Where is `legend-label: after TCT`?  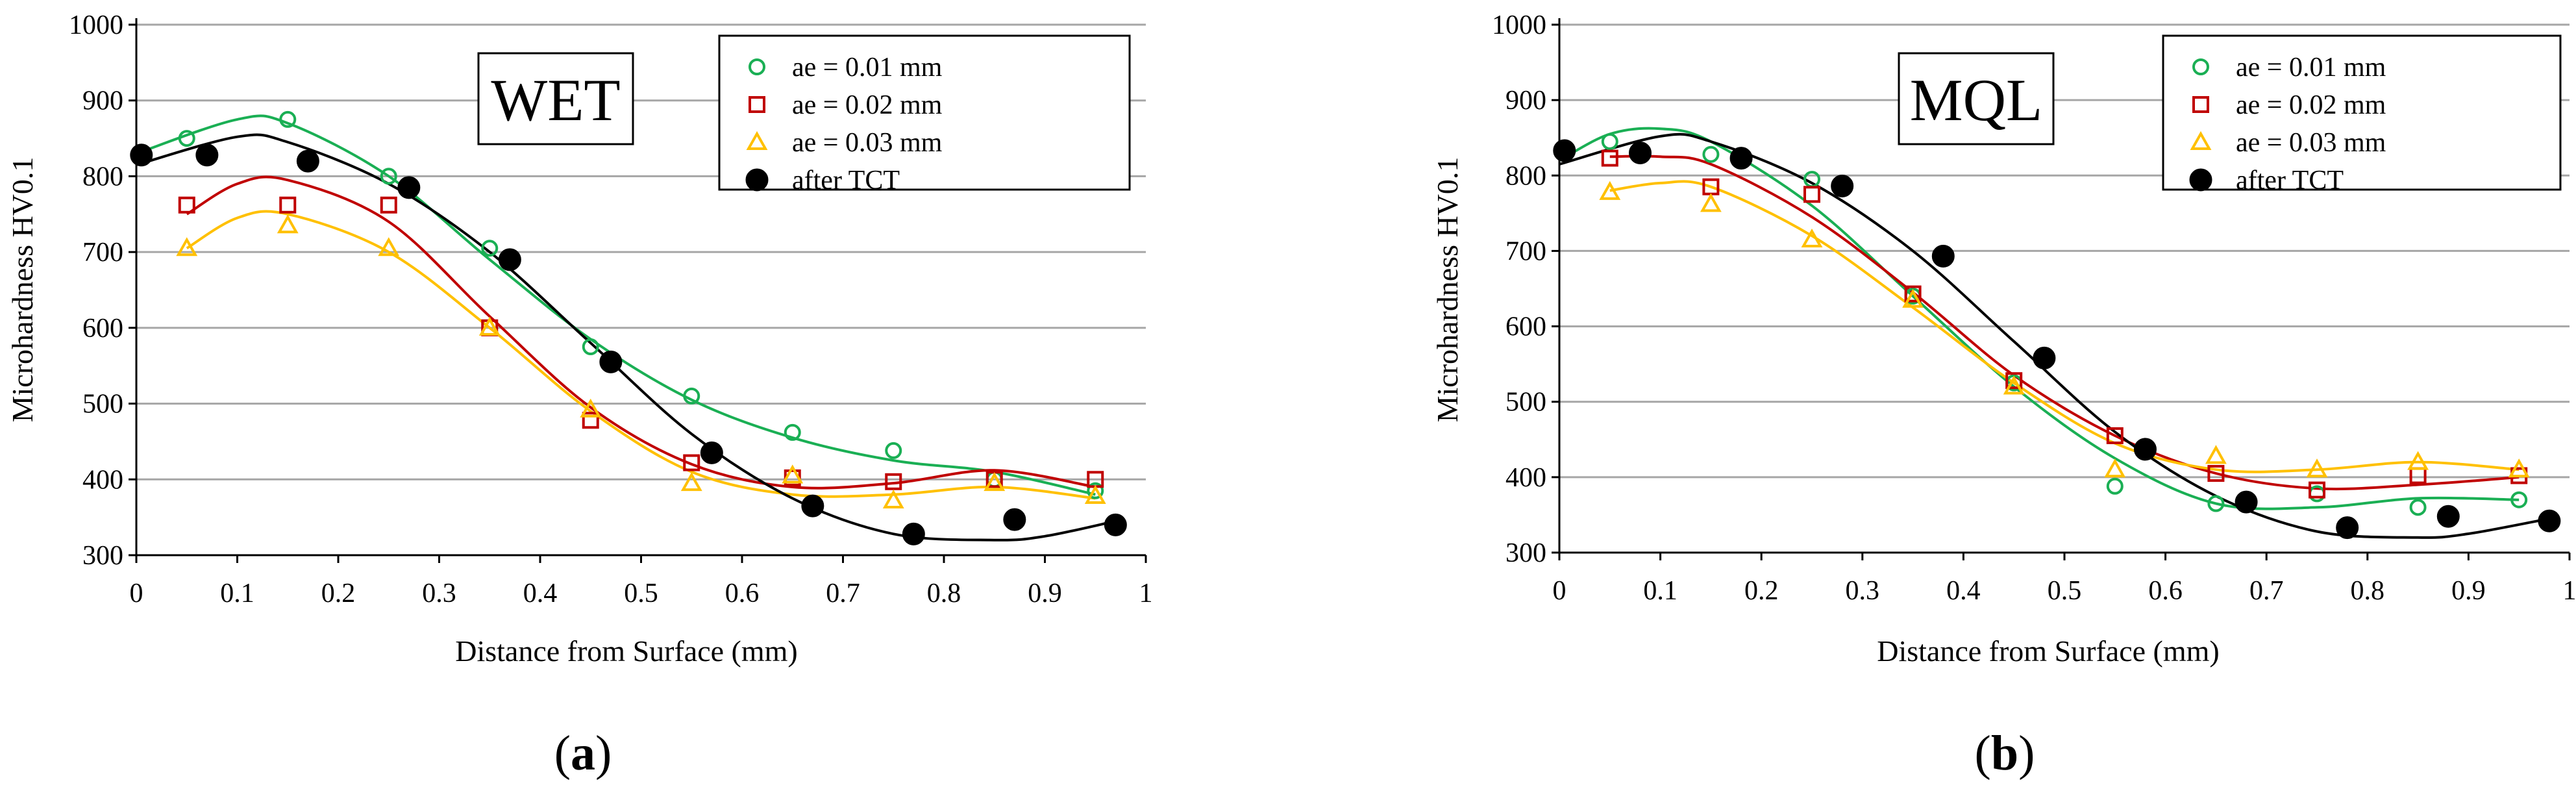 legend-label: after TCT is located at coordinates (2290, 180).